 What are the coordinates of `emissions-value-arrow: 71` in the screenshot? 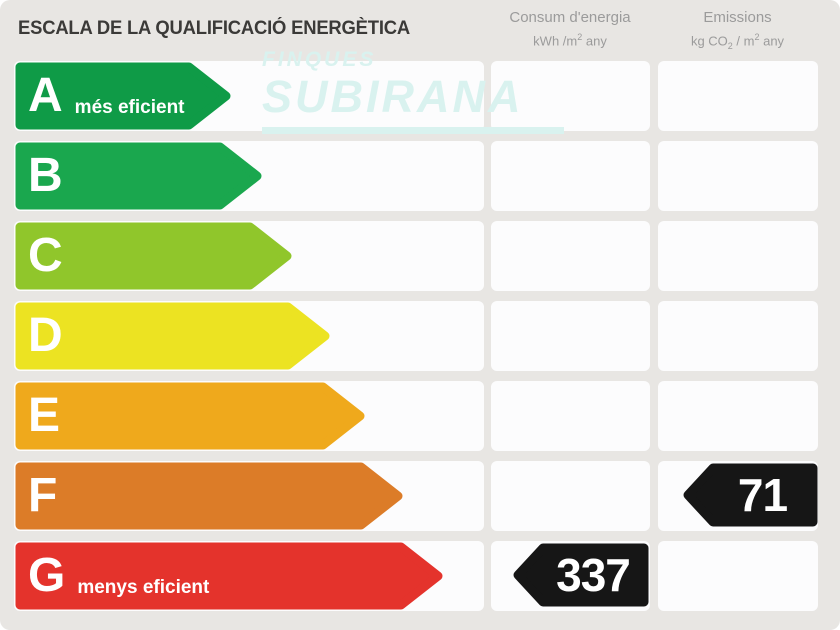 It's located at (750, 495).